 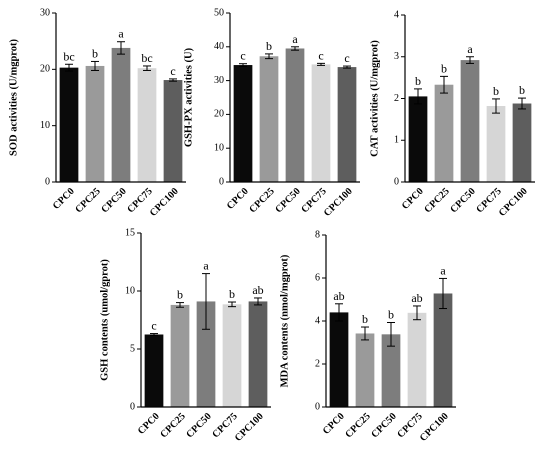 I want to click on gsh-px-category-label: CPC100, so click(x=338, y=202).